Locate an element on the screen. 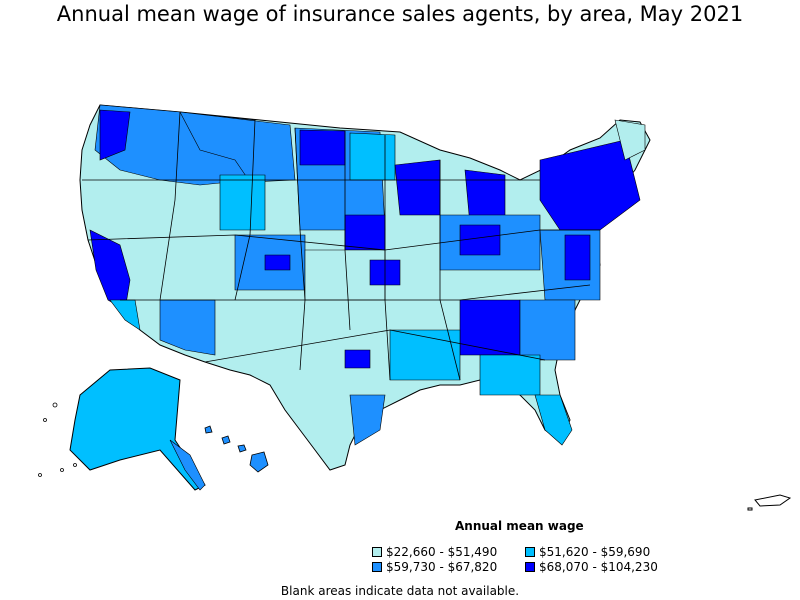 The height and width of the screenshot is (600, 800). region-wisconsin-high is located at coordinates (417, 187).